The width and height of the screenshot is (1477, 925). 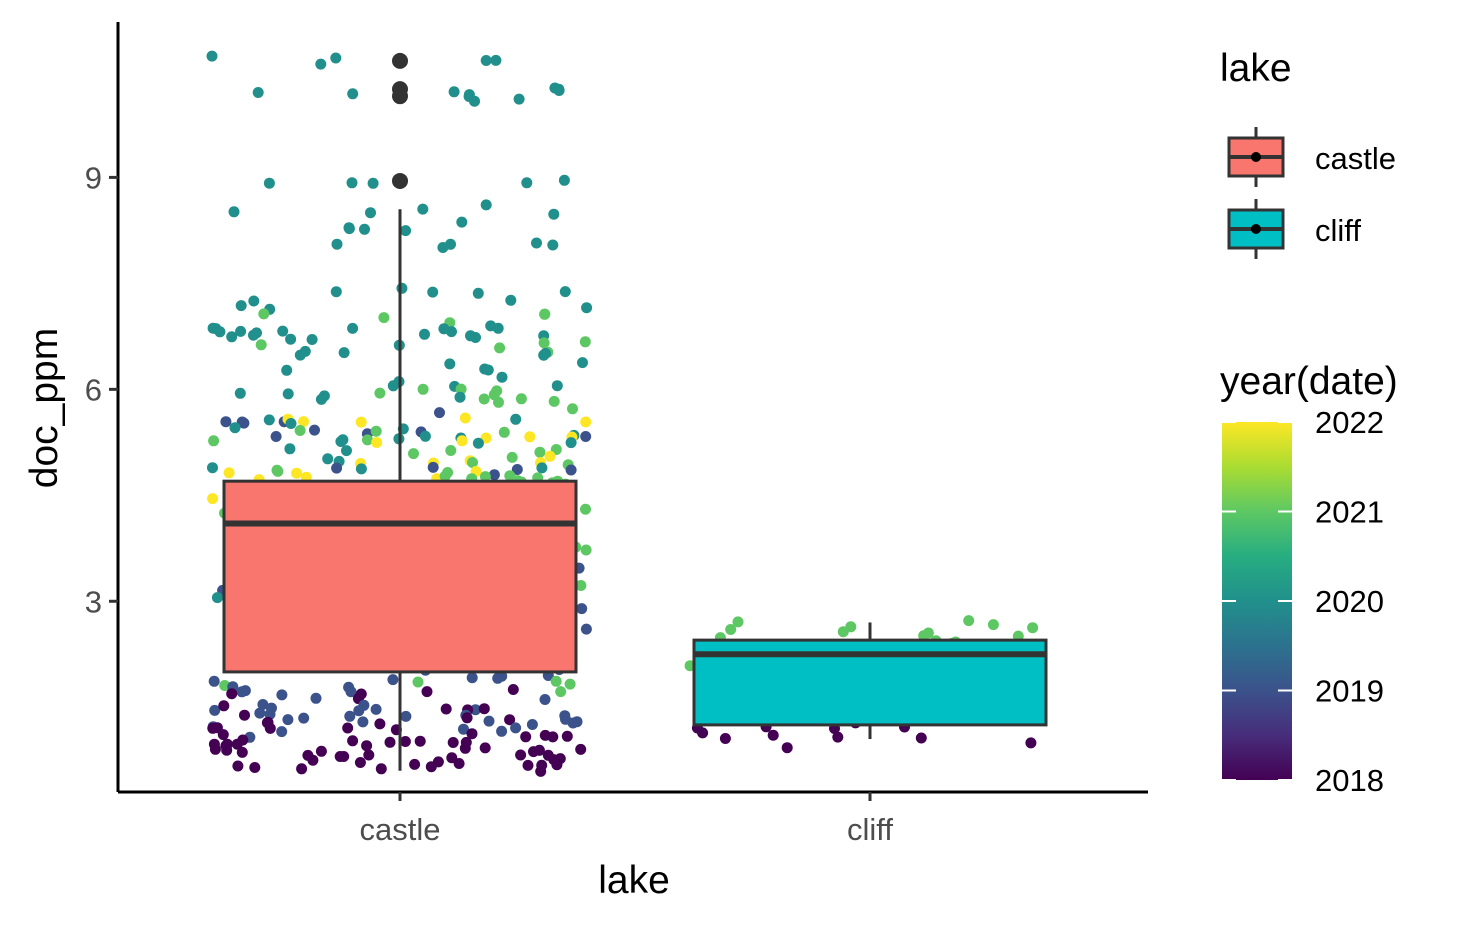 What do you see at coordinates (1308, 153) in the screenshot?
I see `legend-lake: lake castle cliff` at bounding box center [1308, 153].